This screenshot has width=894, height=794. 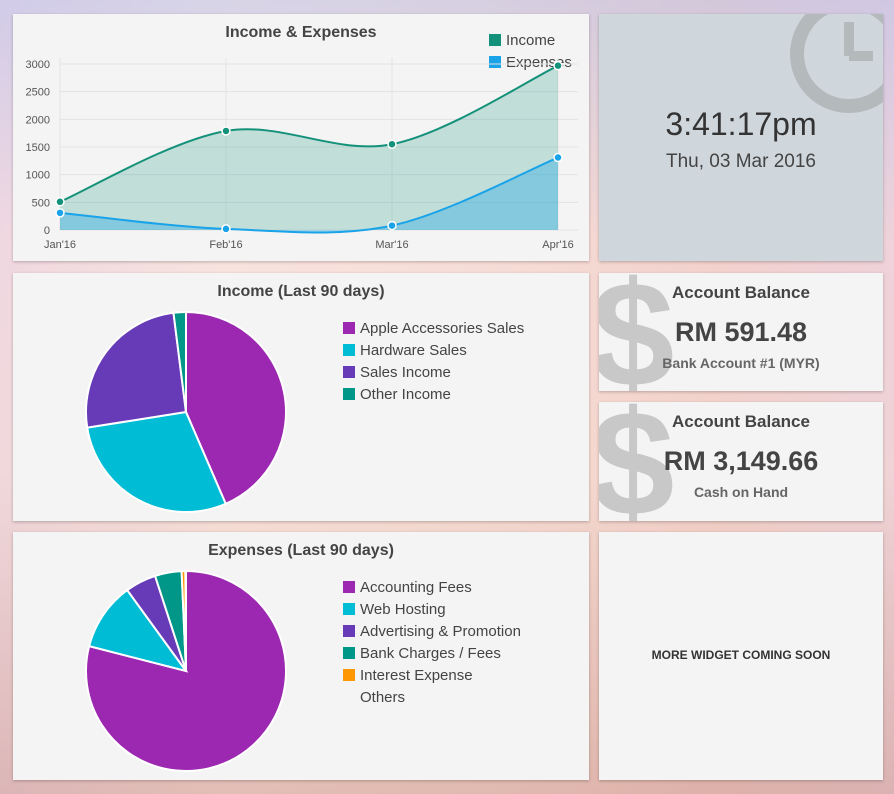 I want to click on expenses-pie-chart, so click(x=186, y=670).